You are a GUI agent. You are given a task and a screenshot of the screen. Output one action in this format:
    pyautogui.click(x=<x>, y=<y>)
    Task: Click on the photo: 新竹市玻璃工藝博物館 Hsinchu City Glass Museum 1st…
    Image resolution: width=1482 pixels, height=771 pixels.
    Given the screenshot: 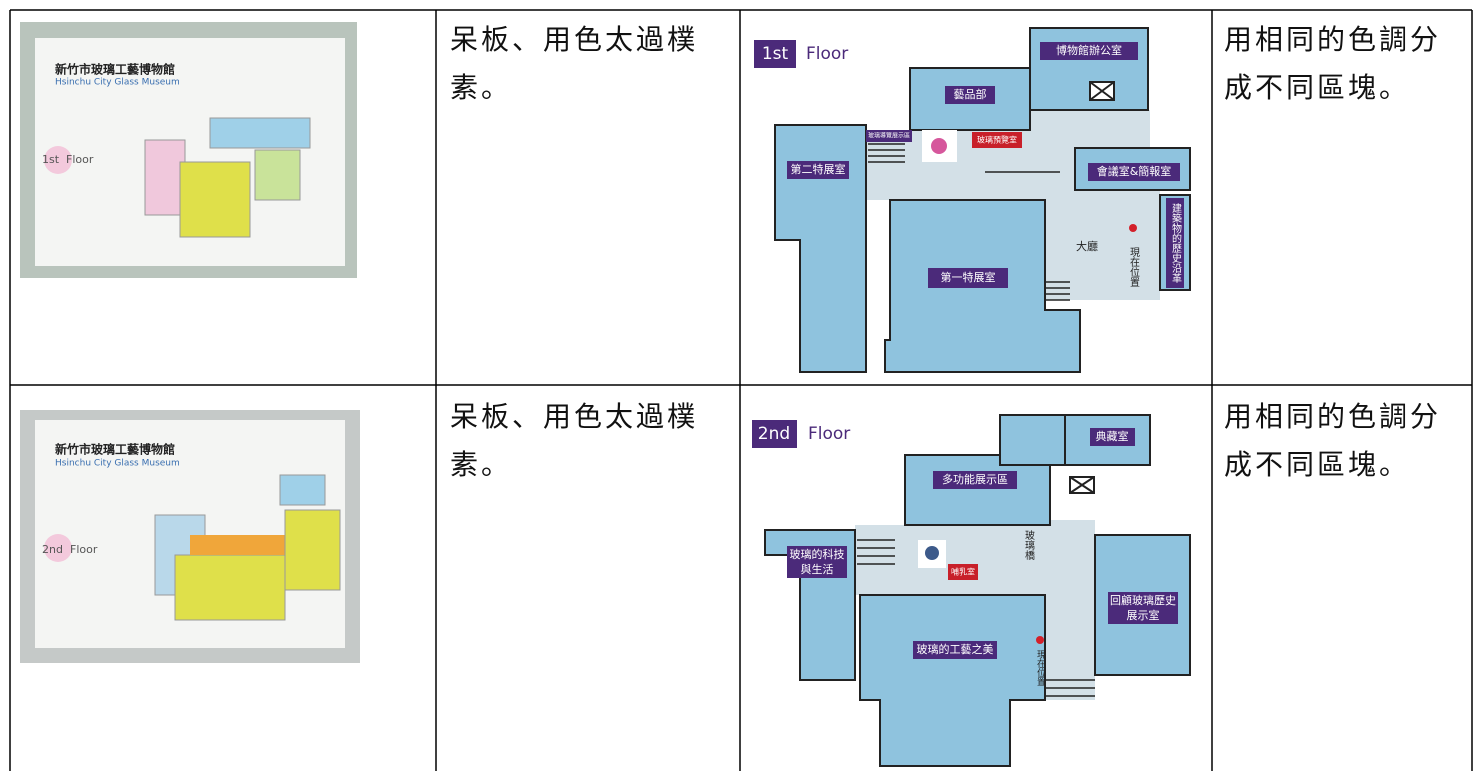 What is the action you would take?
    pyautogui.click(x=188, y=150)
    